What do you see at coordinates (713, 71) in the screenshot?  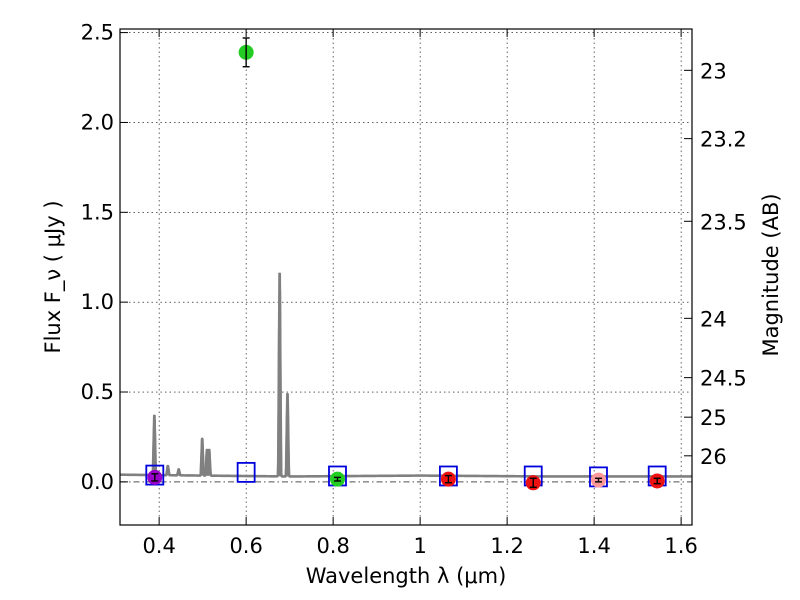 I see `right-tick-label: 23` at bounding box center [713, 71].